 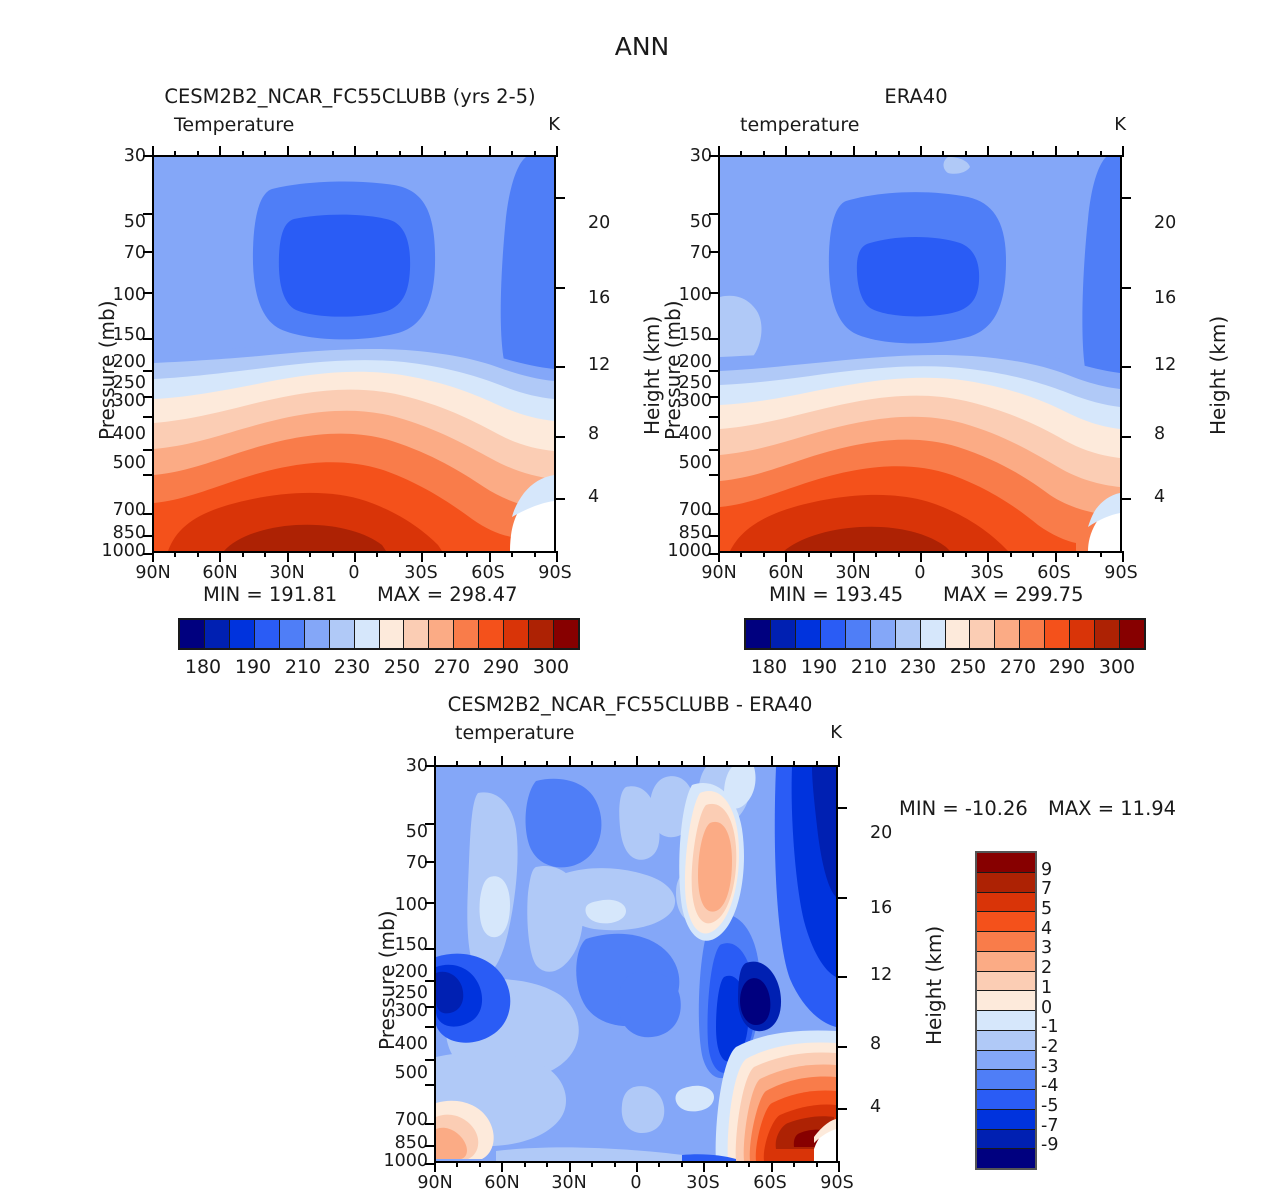 I want to click on panel-model-cbtick-290: 290, so click(x=501, y=667).